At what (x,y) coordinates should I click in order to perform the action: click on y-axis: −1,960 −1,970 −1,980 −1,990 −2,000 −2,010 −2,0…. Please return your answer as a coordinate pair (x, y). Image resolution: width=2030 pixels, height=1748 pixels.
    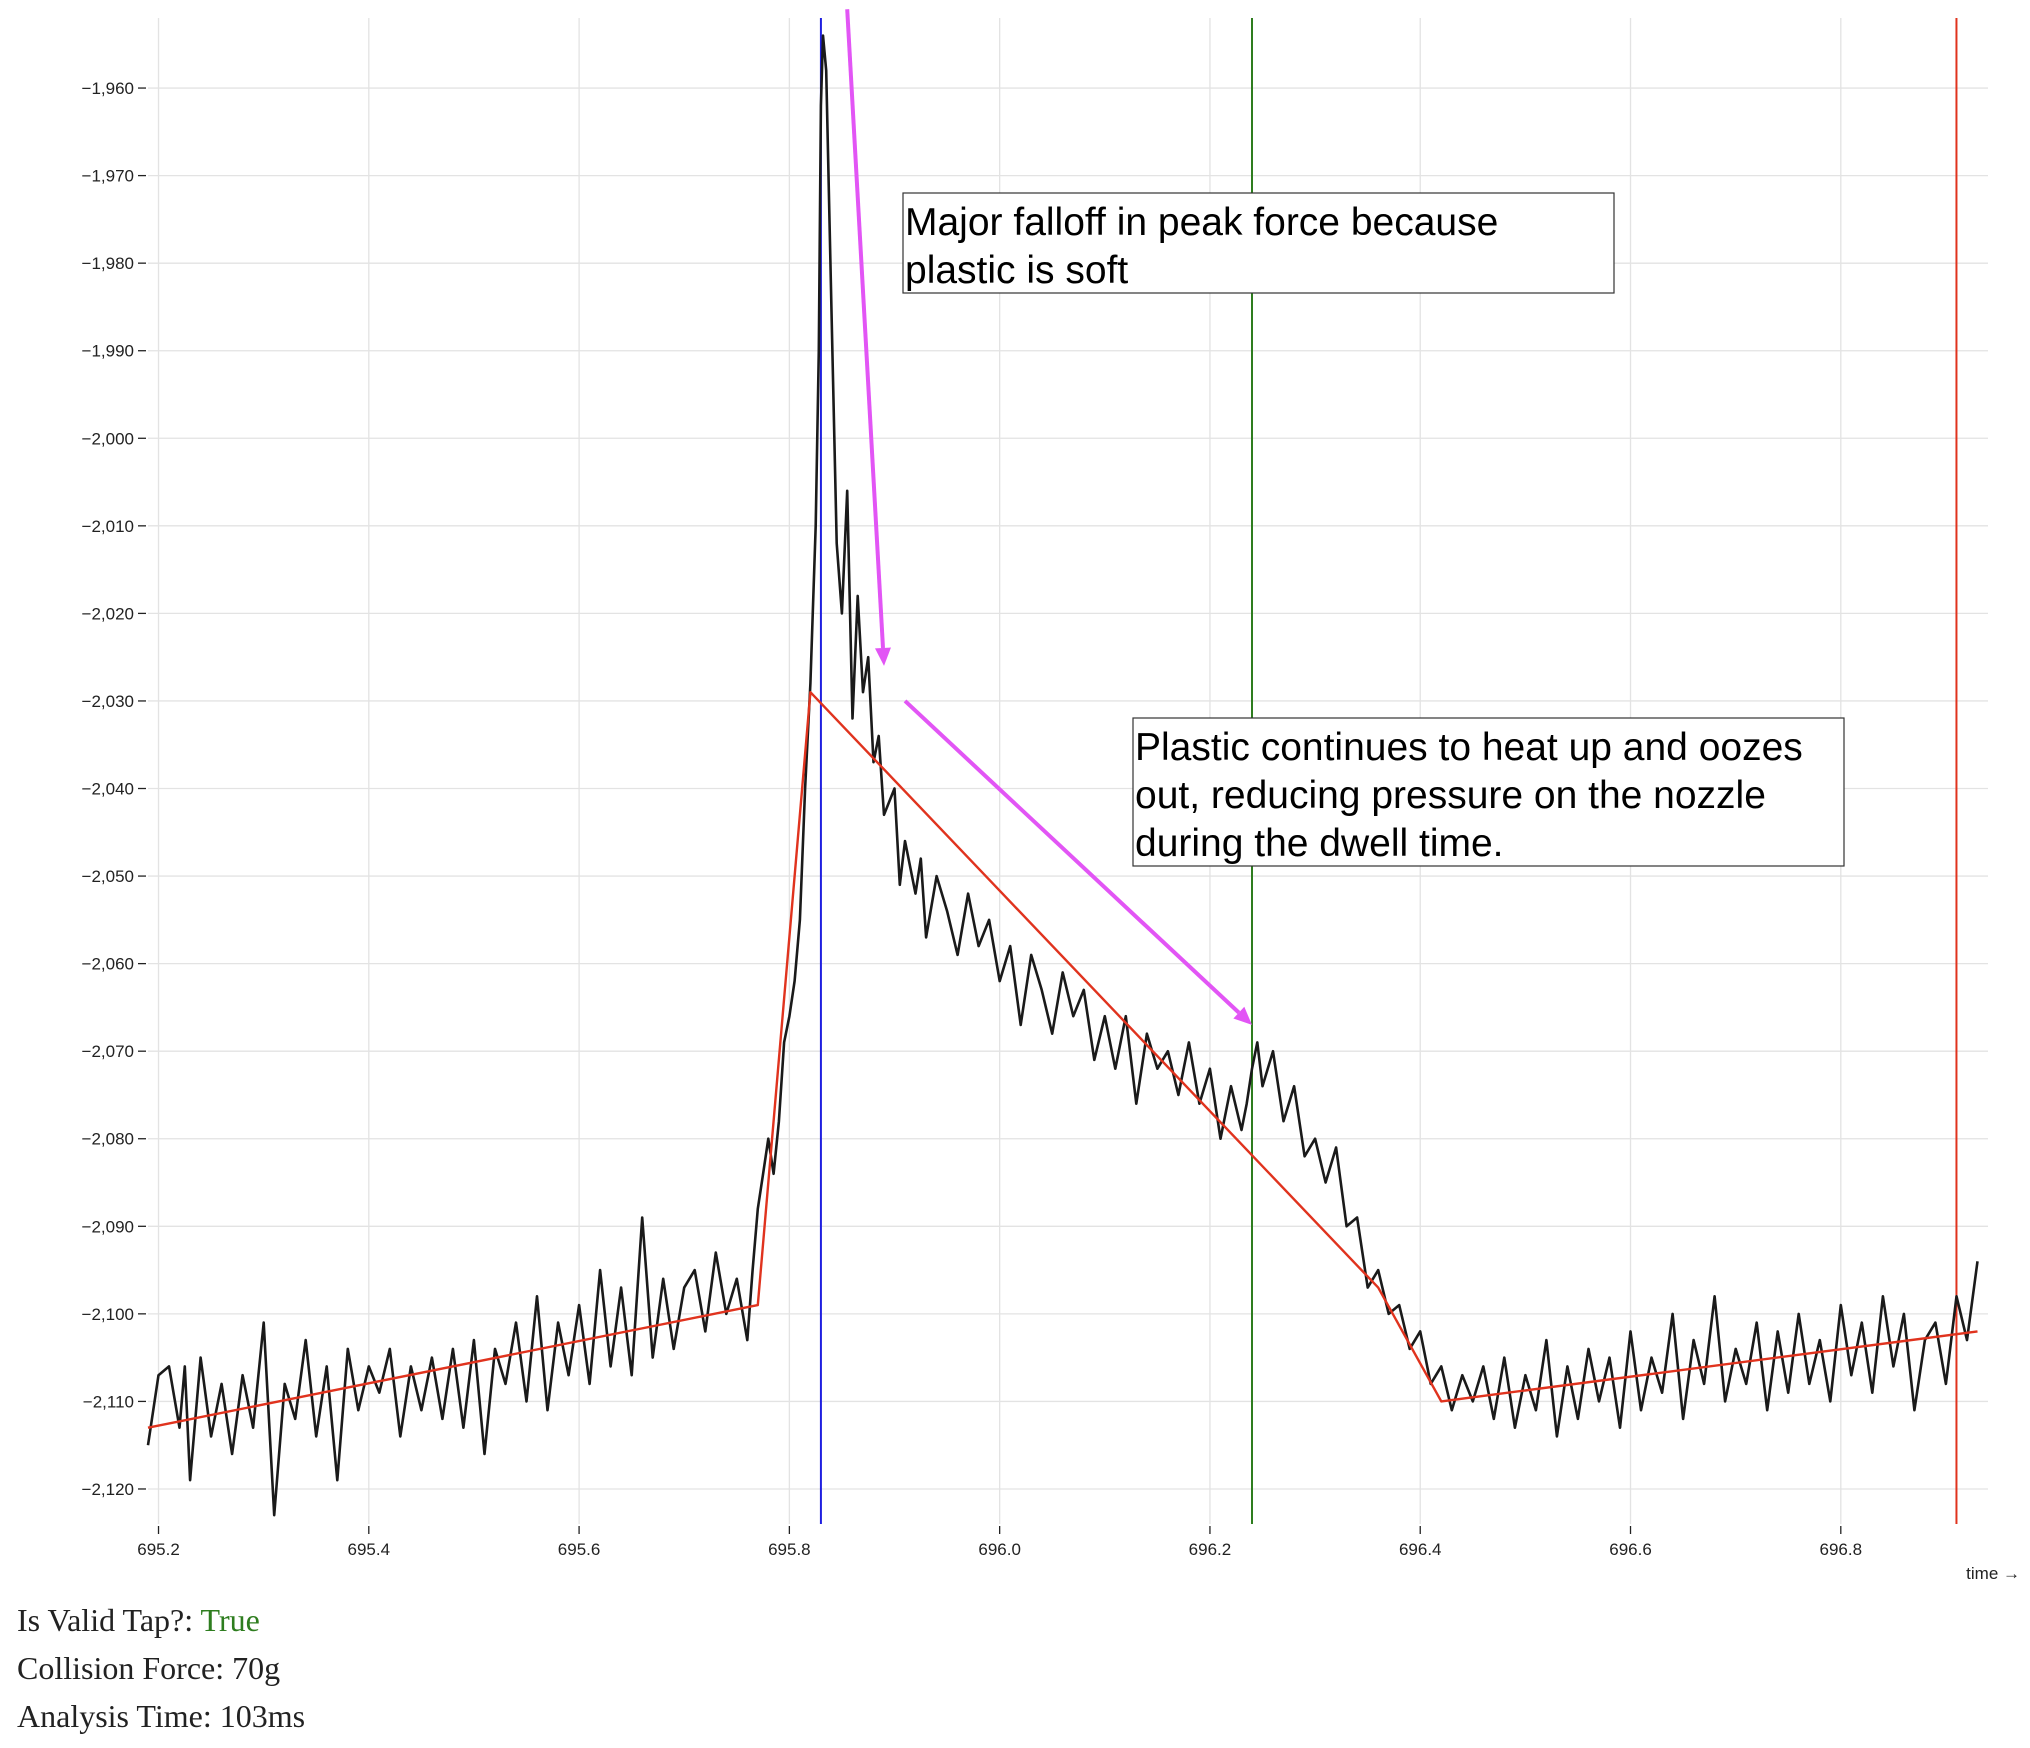
    Looking at the image, I should click on (114, 789).